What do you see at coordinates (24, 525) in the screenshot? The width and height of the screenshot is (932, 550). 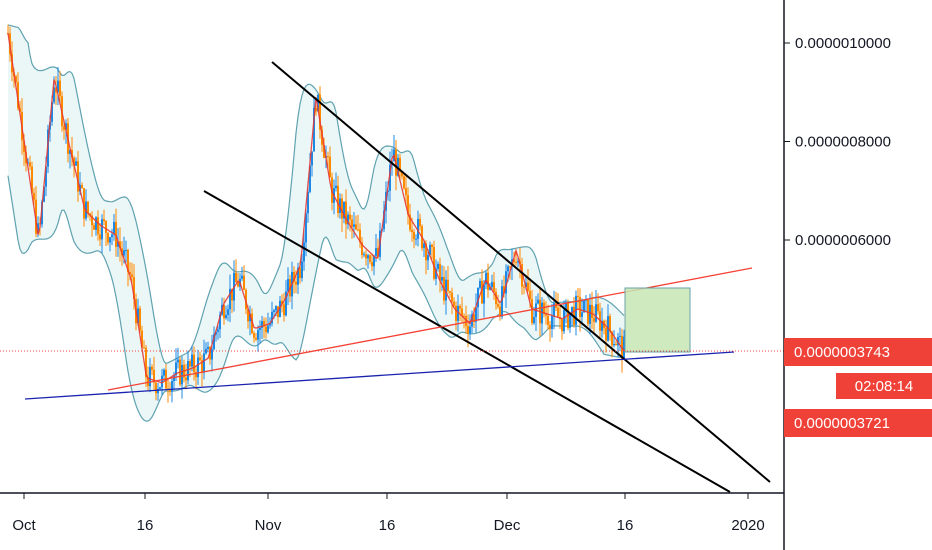 I see `x-tick-label: Oct` at bounding box center [24, 525].